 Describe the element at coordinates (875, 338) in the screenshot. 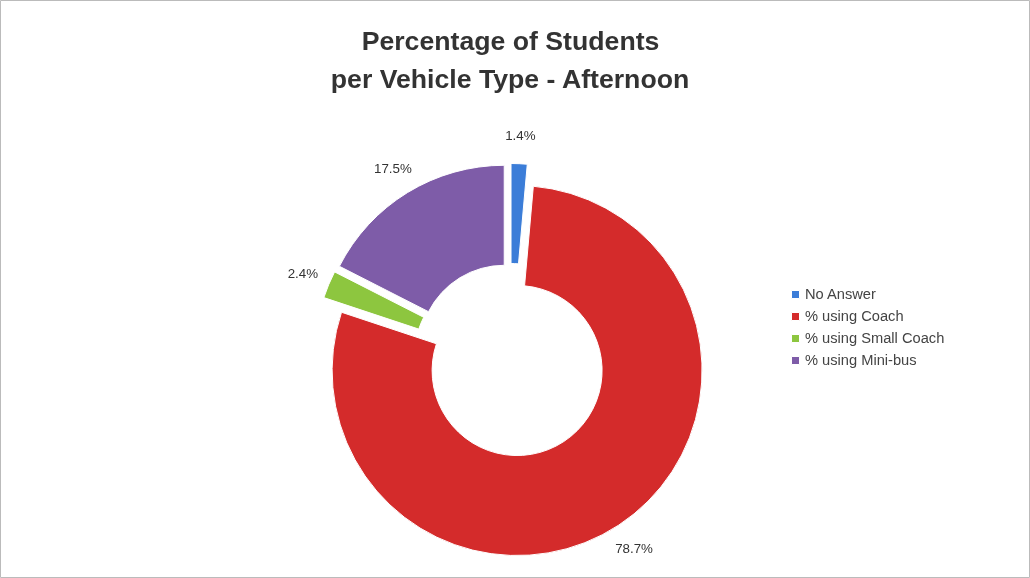

I see `legend-label: % using Small Coach` at that location.